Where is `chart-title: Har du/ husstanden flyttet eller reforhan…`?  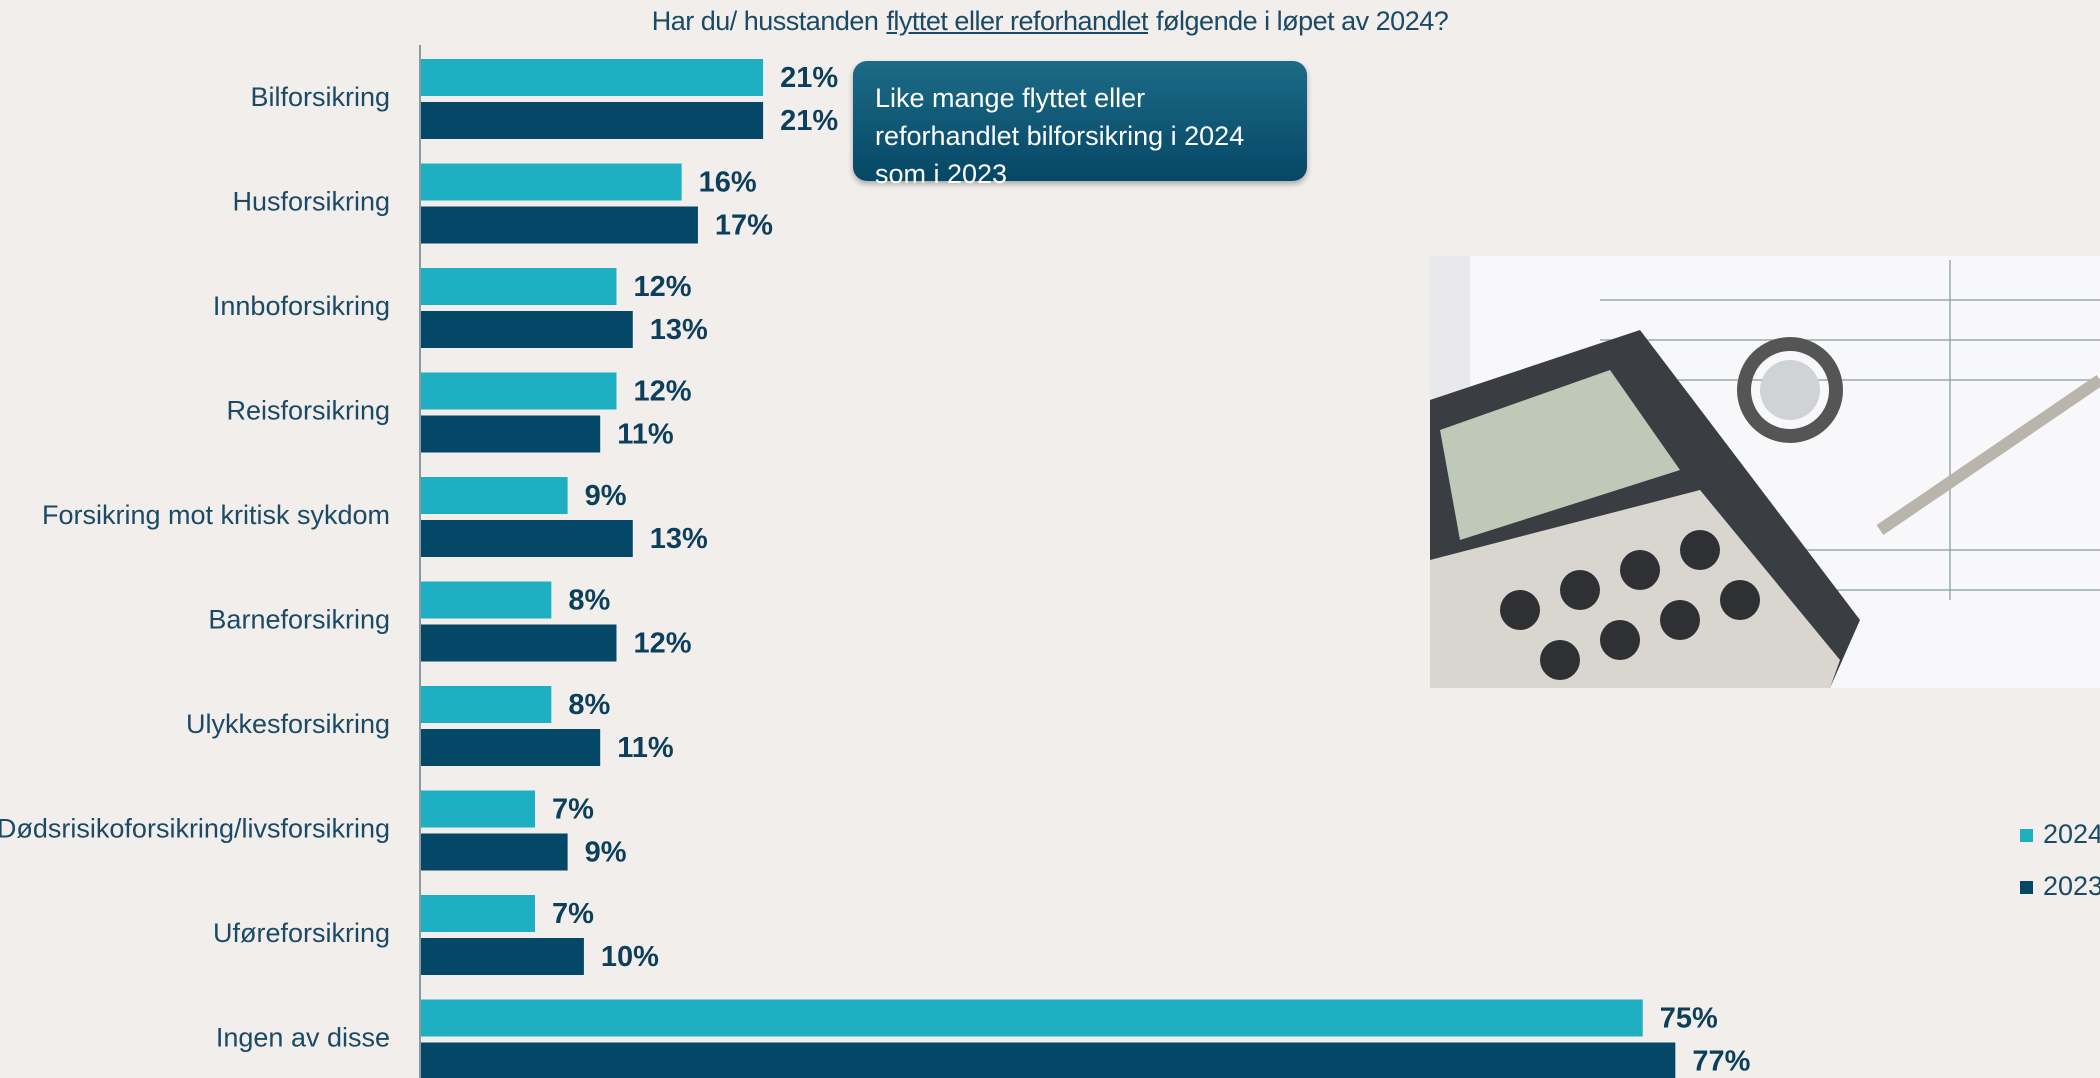 chart-title: Har du/ husstanden flyttet eller reforhan… is located at coordinates (1050, 21).